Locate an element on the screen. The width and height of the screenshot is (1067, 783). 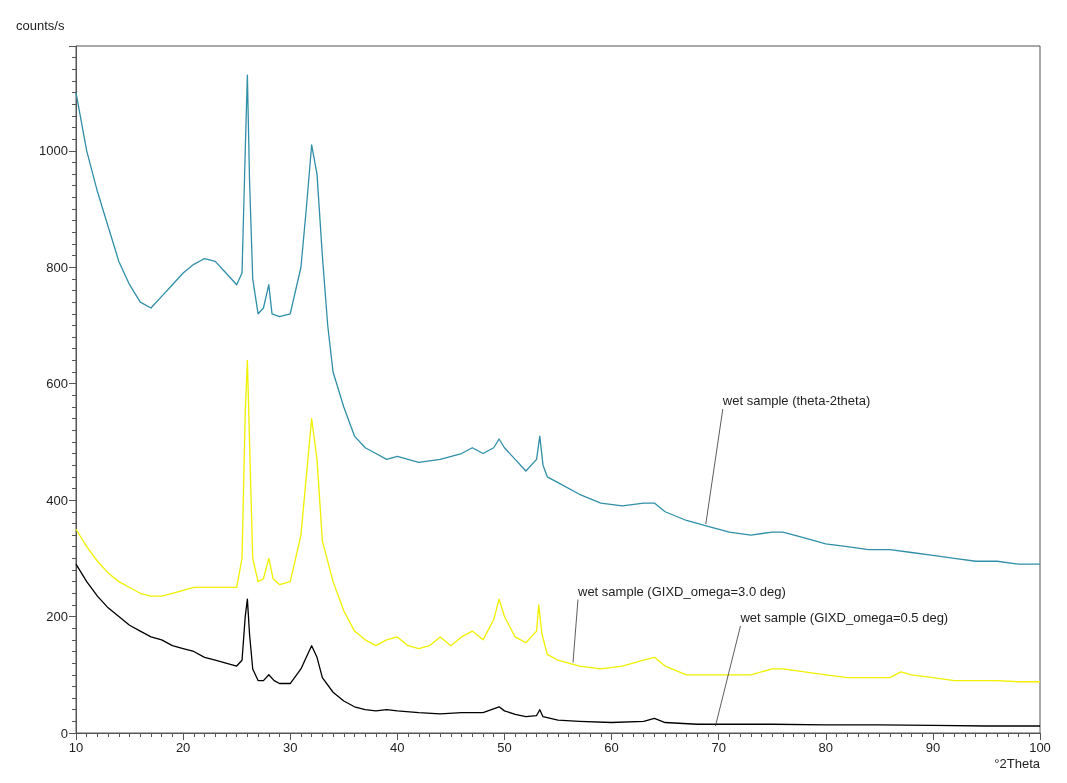
annotation: wet sample (GIXD_omega=3.0 deg) is located at coordinates (681, 591).